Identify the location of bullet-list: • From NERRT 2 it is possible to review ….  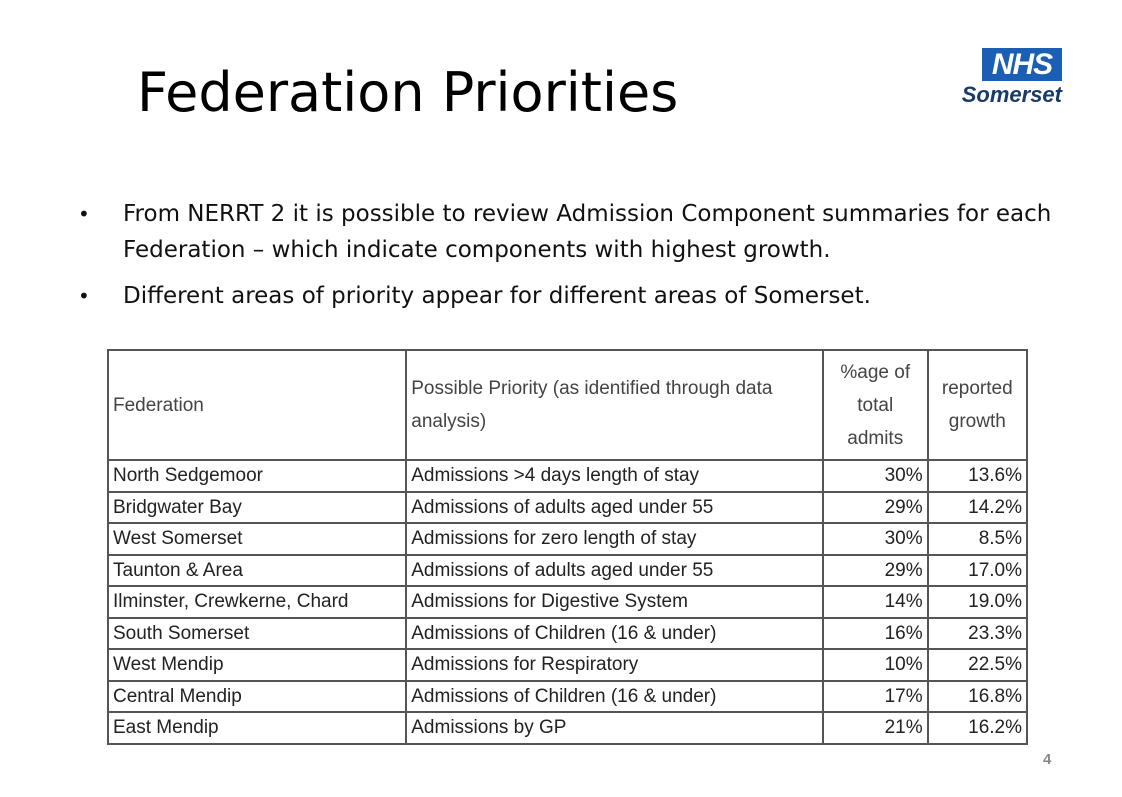
(573, 260).